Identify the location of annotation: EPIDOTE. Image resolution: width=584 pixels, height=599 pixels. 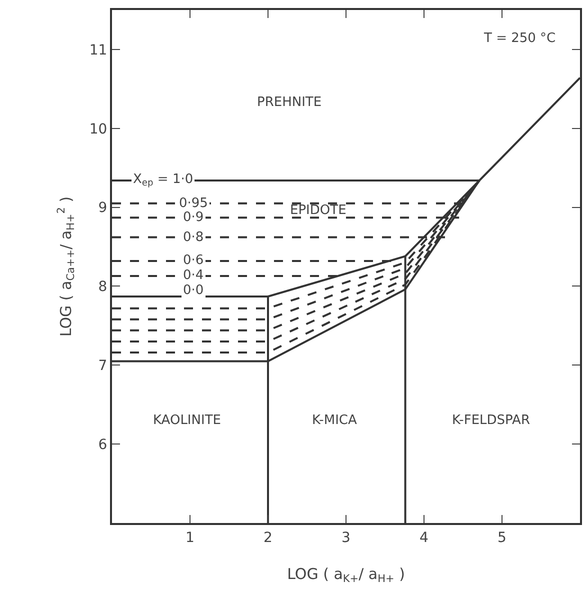
(318, 210).